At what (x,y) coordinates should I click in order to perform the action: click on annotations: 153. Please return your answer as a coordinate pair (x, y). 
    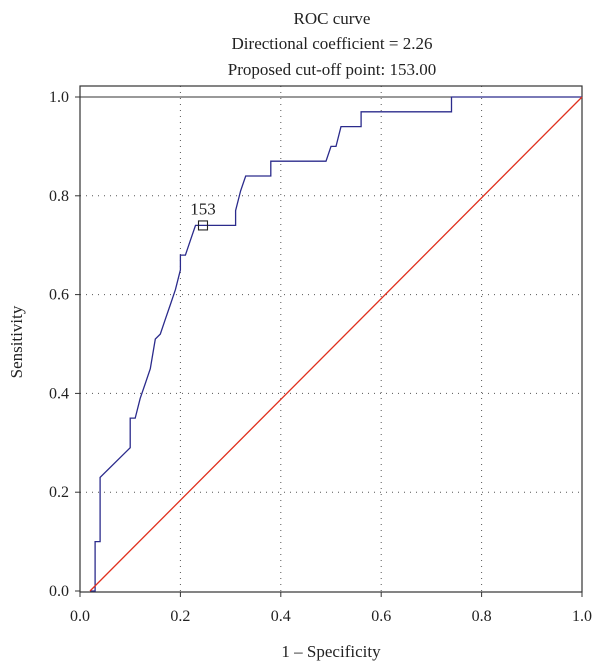
    Looking at the image, I should click on (203, 215).